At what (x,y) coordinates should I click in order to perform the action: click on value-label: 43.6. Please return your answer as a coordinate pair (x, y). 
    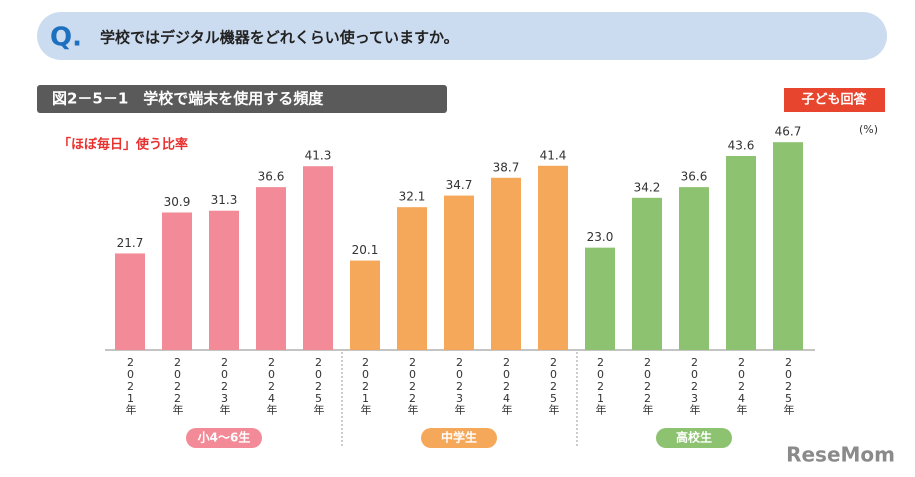
    Looking at the image, I should click on (741, 145).